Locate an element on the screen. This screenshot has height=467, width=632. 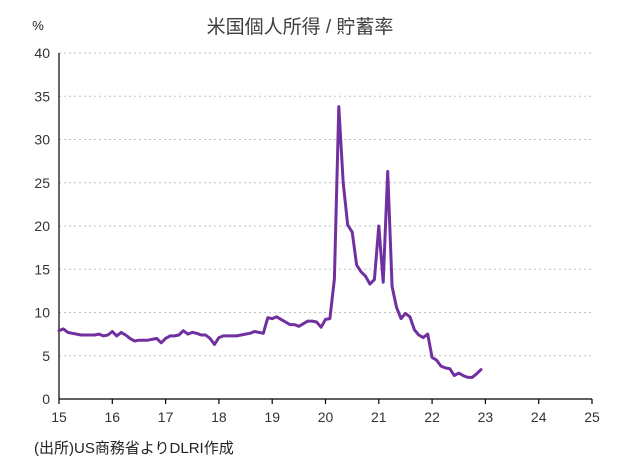
x-tick-label: 16 is located at coordinates (113, 417).